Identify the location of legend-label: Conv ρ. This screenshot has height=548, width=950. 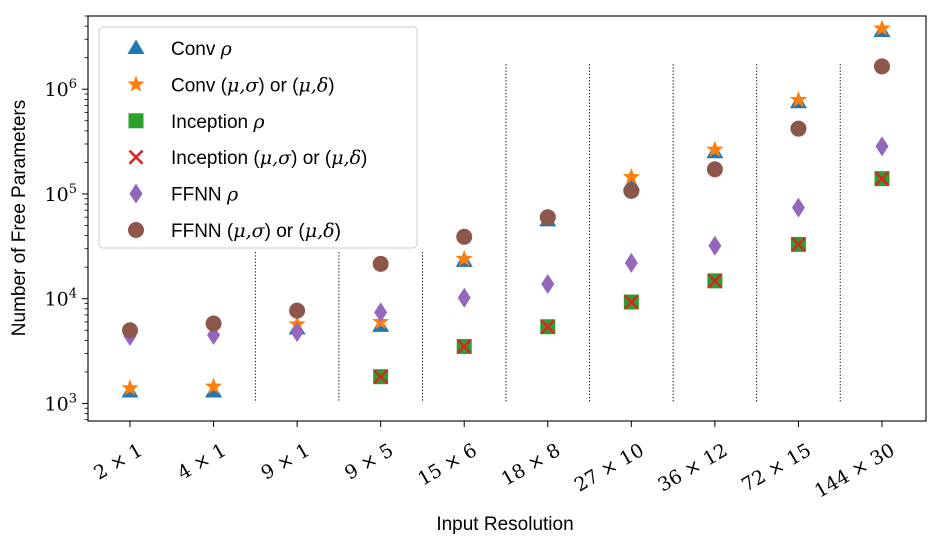
(202, 49).